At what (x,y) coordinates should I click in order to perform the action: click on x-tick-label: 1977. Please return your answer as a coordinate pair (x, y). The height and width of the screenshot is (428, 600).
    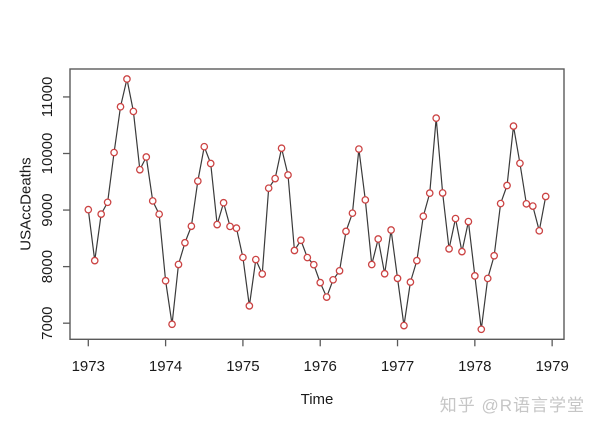
    Looking at the image, I should click on (397, 366).